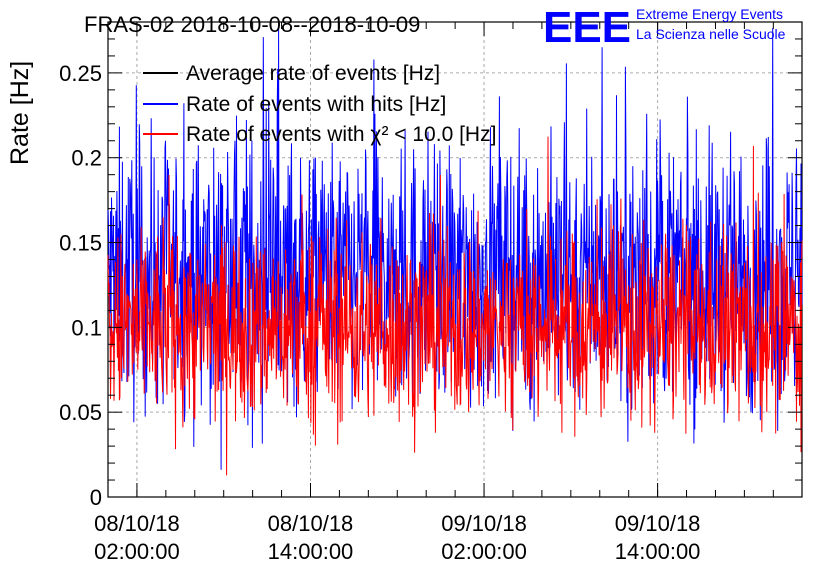 This screenshot has height=572, width=836. Describe the element at coordinates (96, 497) in the screenshot. I see `y-tick-label: 0` at that location.